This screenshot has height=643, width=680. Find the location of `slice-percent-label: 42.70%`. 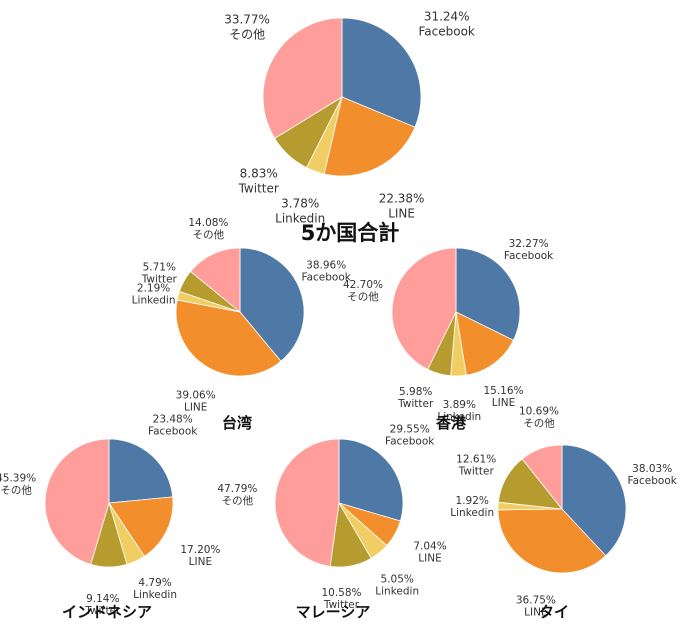

slice-percent-label: 42.70% is located at coordinates (363, 285).